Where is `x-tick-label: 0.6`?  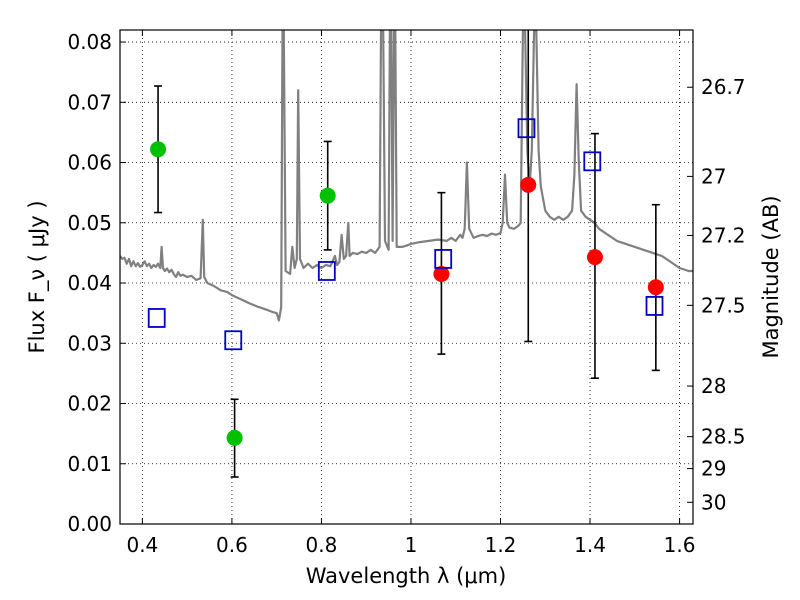
x-tick-label: 0.6 is located at coordinates (232, 545).